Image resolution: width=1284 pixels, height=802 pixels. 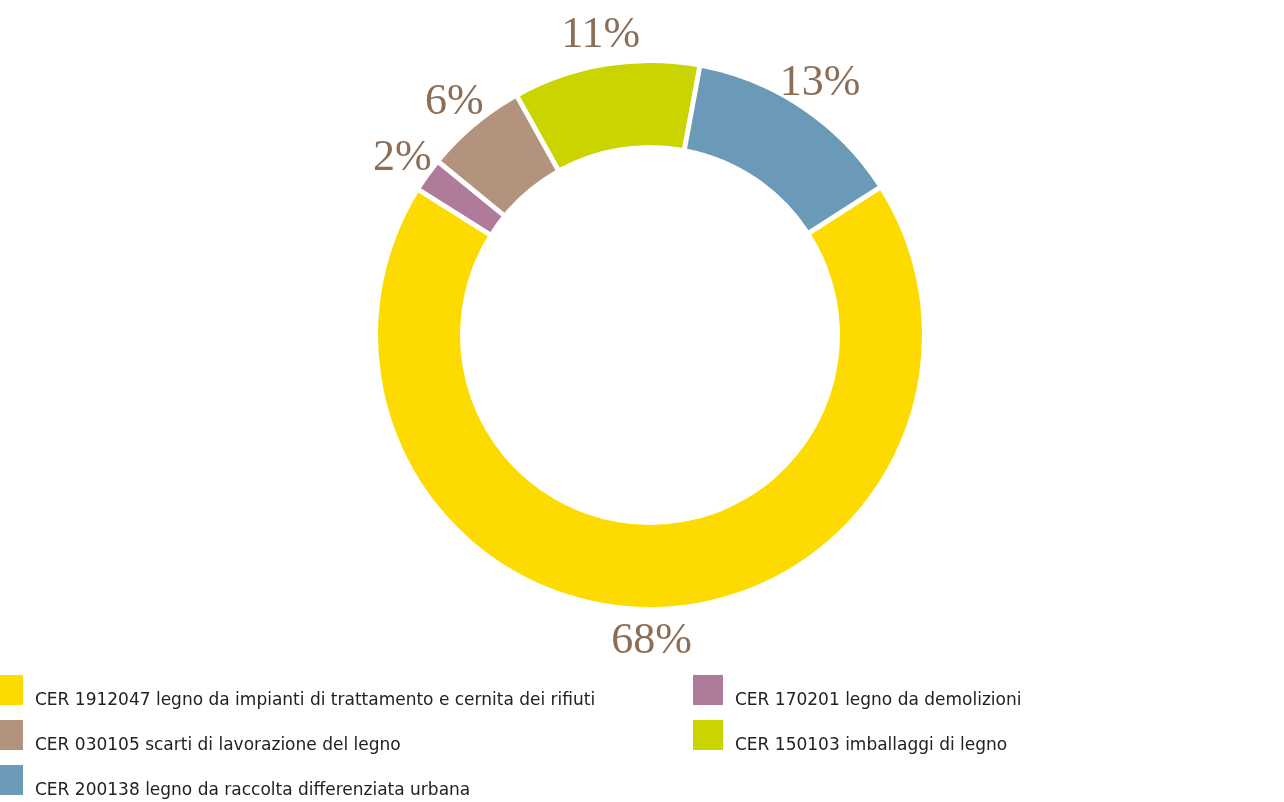 I want to click on data-label: 2%, so click(x=402, y=156).